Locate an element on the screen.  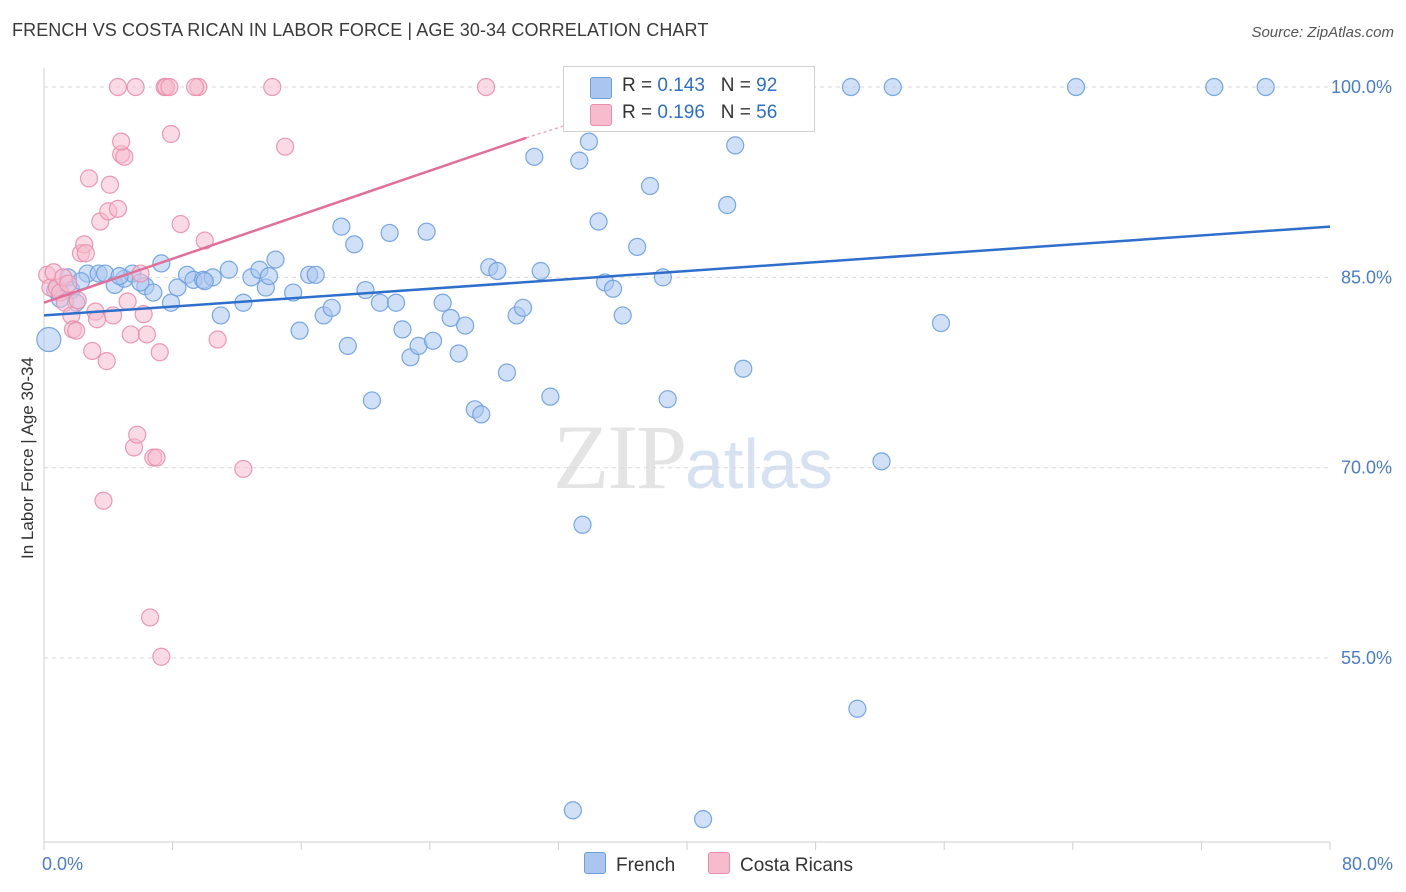
legend-n-value: 92 is located at coordinates (767, 85).